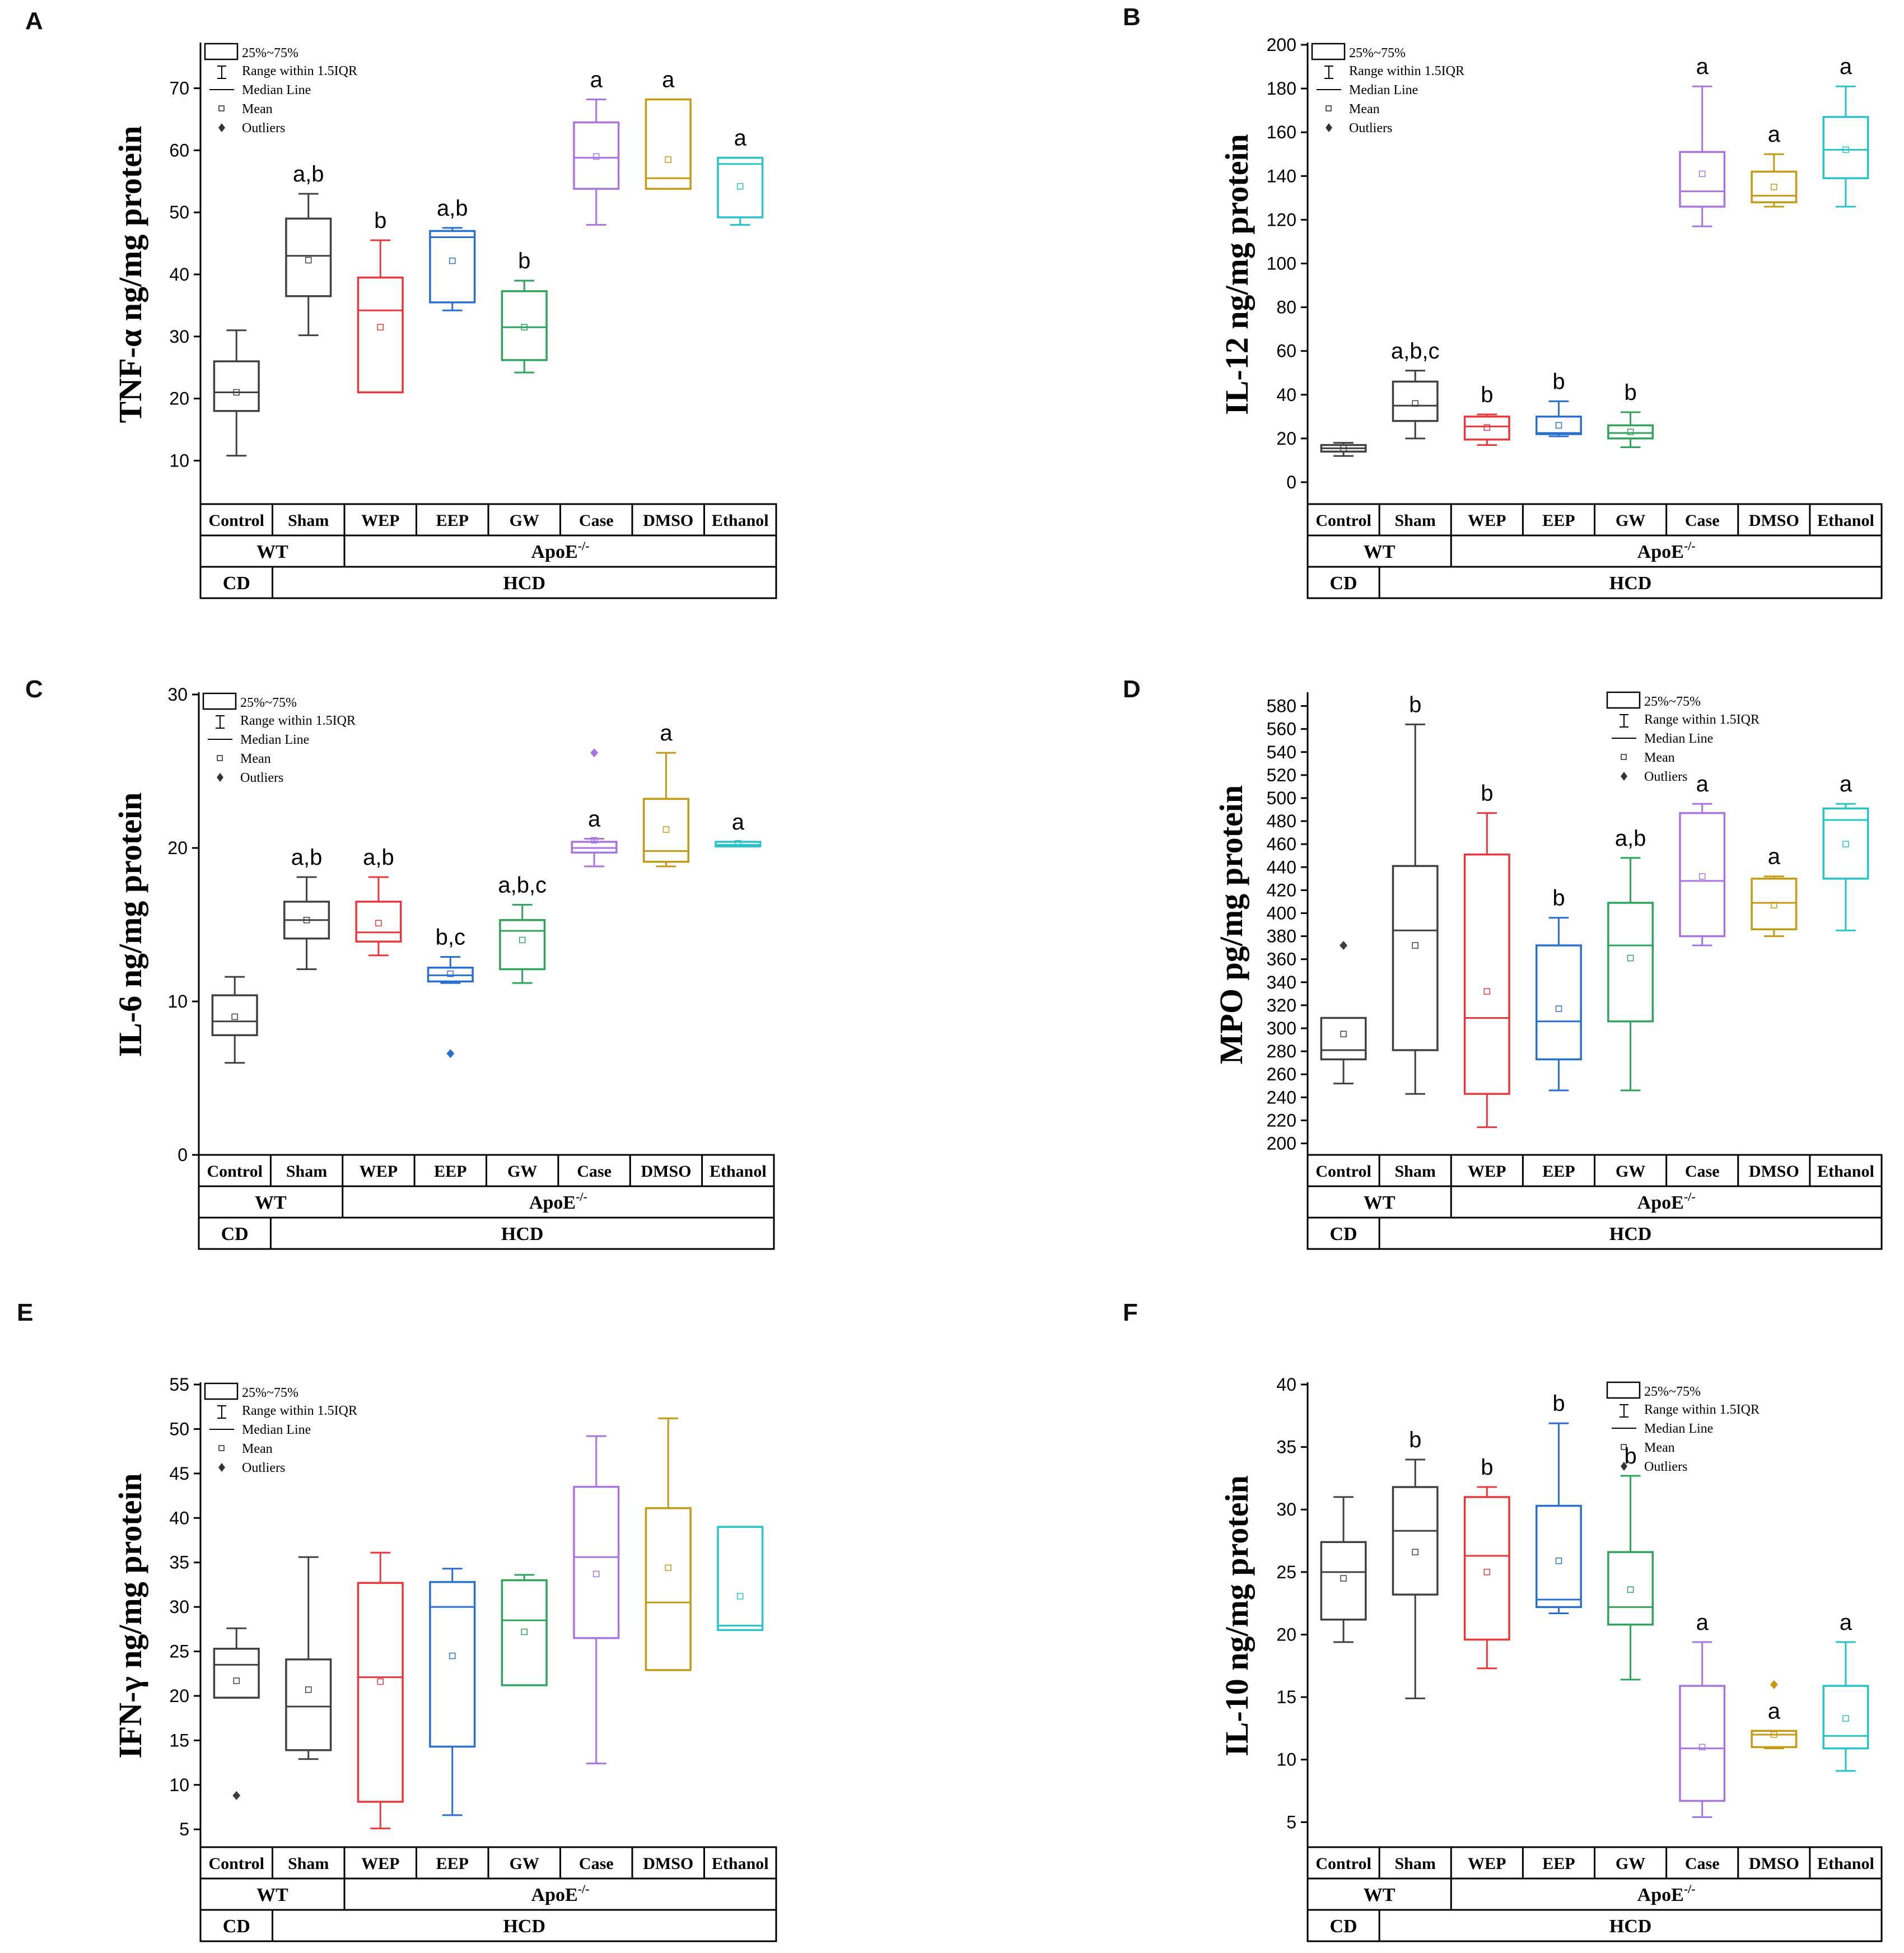 The image size is (1904, 1953). I want to click on legend-box-swatch, so click(1329, 51).